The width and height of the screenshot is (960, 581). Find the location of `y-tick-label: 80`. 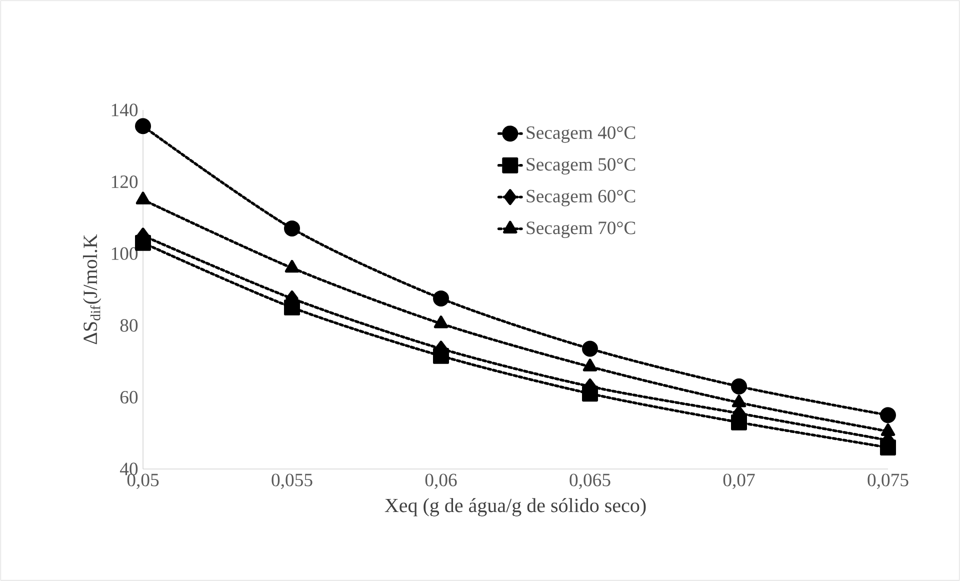

y-tick-label: 80 is located at coordinates (129, 325).